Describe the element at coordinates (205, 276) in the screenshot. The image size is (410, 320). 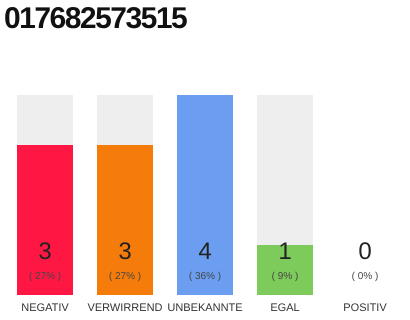
I see `annotation: ( 36% )` at that location.